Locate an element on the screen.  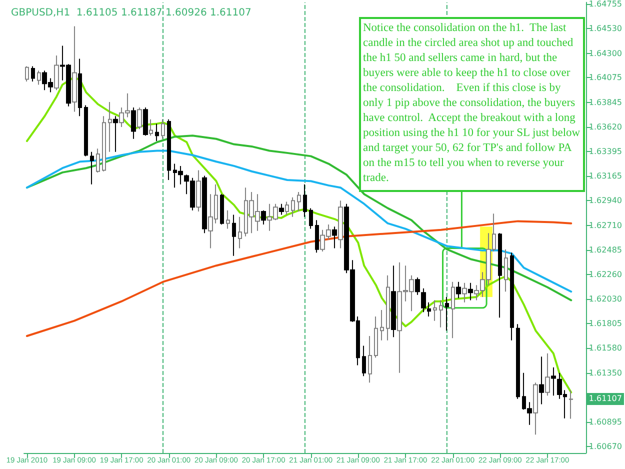
y-tick-label: 1.62260 is located at coordinates (605, 274).